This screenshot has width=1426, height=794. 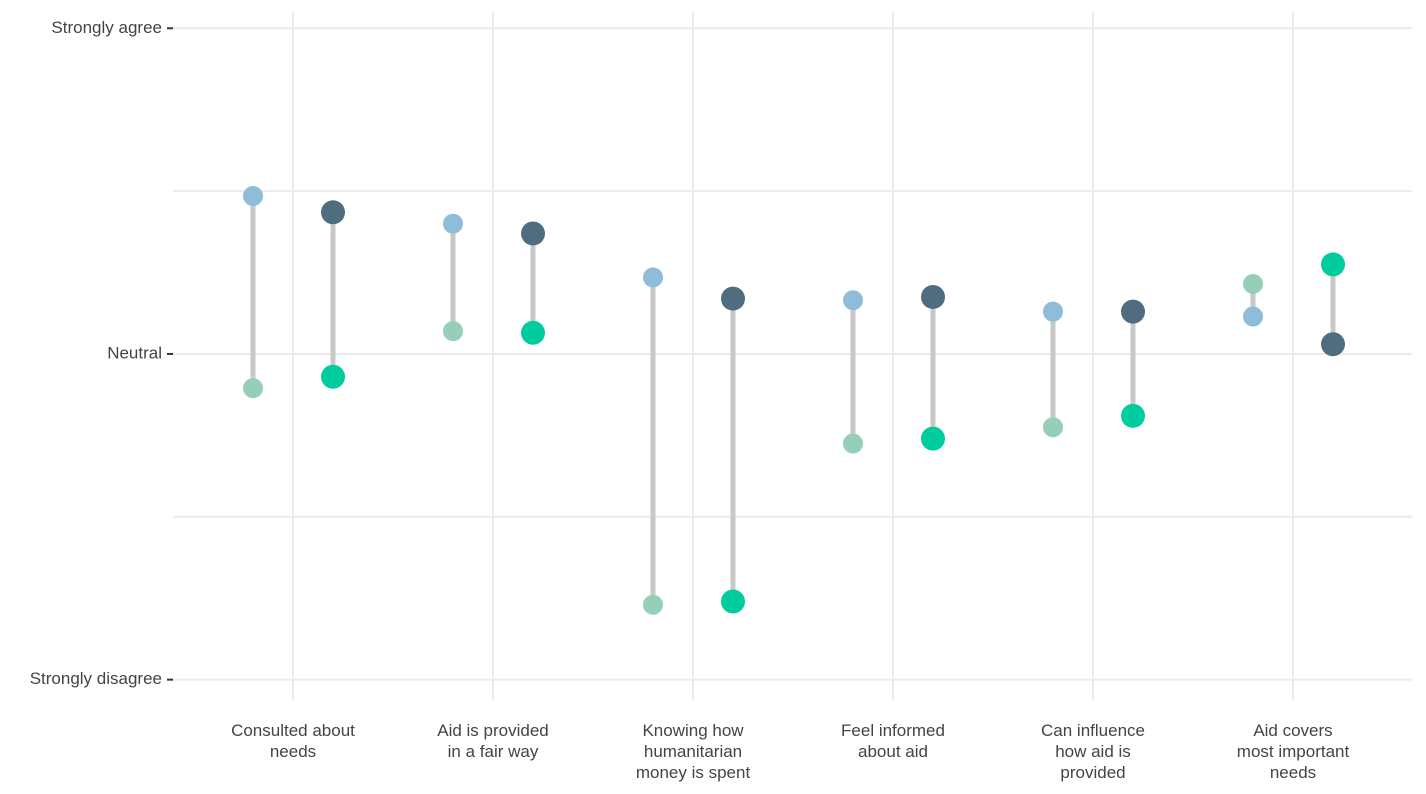 What do you see at coordinates (293, 741) in the screenshot?
I see `x-tick-label: Consulted about needs` at bounding box center [293, 741].